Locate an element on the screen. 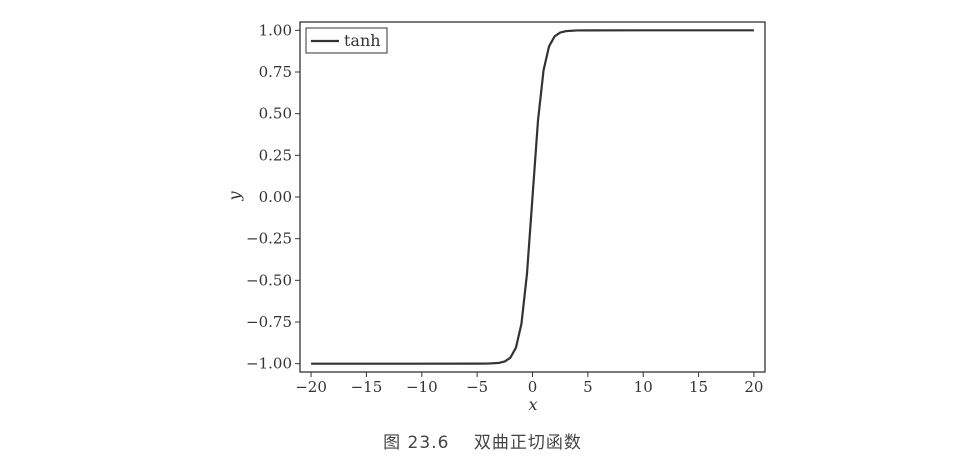 The width and height of the screenshot is (965, 463). x-tick-label: −15 is located at coordinates (367, 387).